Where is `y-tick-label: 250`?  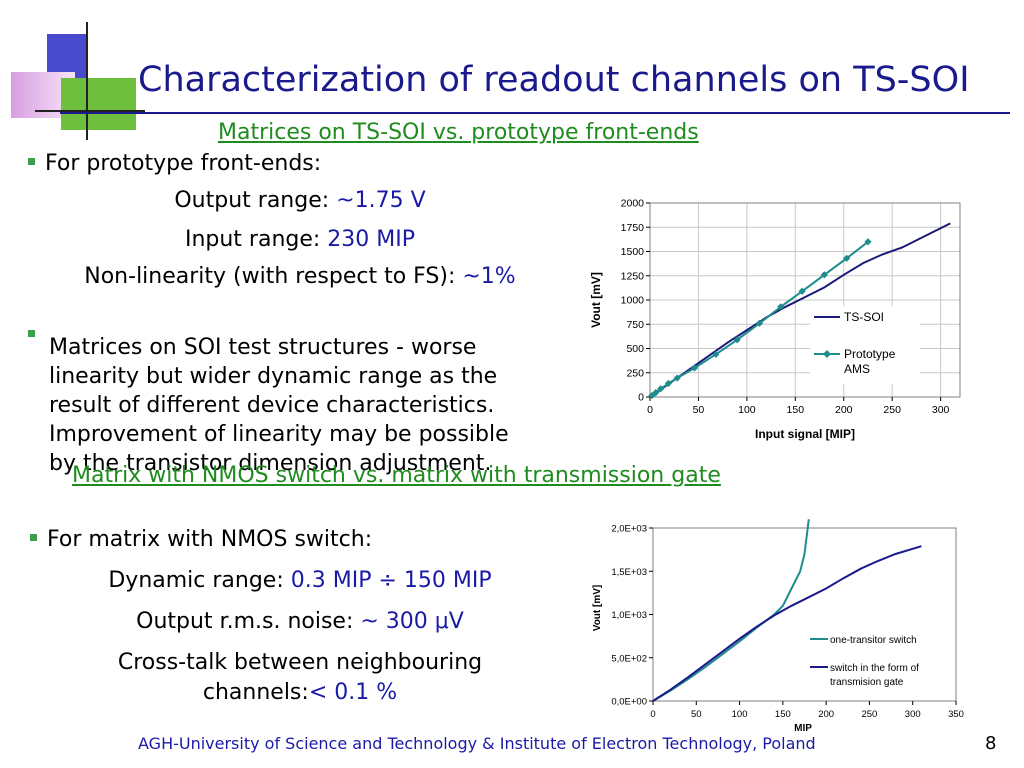 y-tick-label: 250 is located at coordinates (635, 373).